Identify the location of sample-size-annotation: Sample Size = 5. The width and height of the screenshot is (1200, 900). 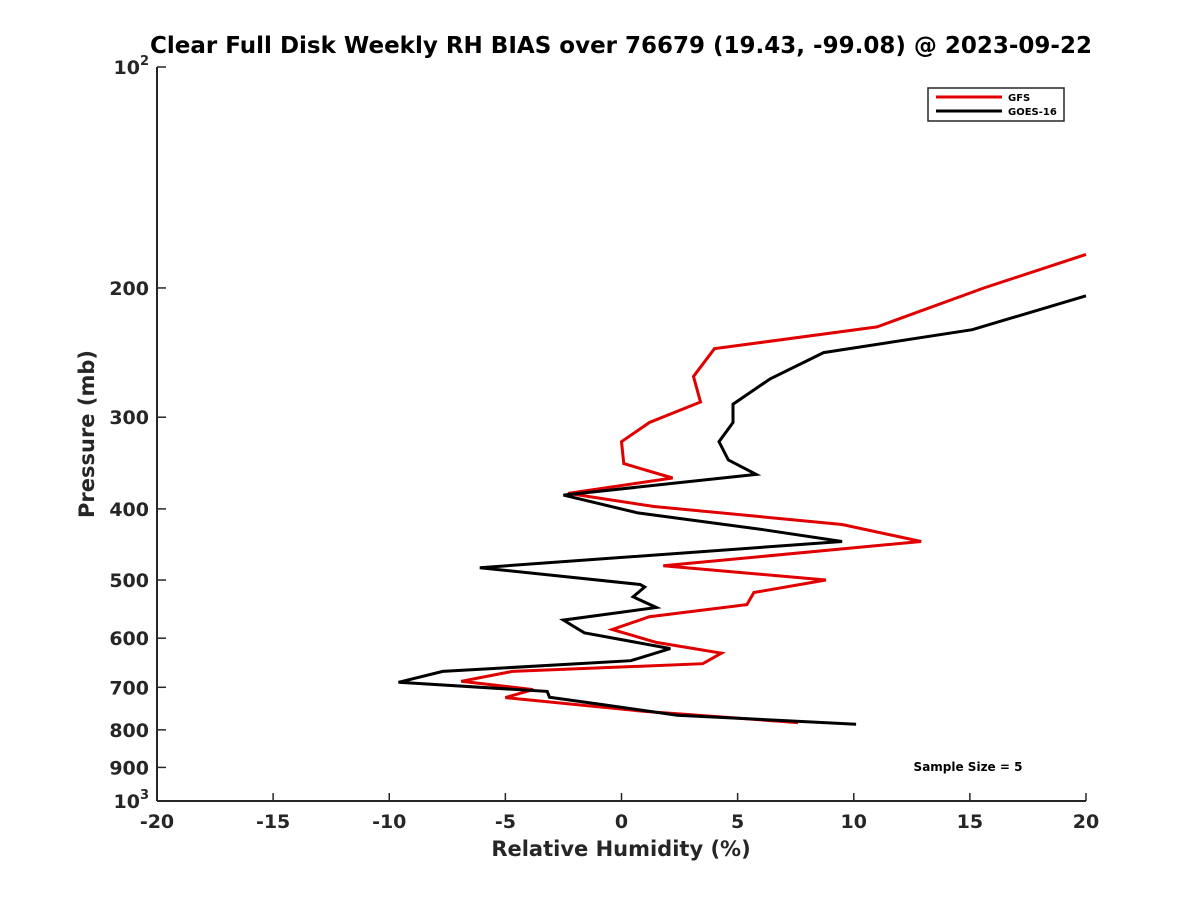
(968, 767).